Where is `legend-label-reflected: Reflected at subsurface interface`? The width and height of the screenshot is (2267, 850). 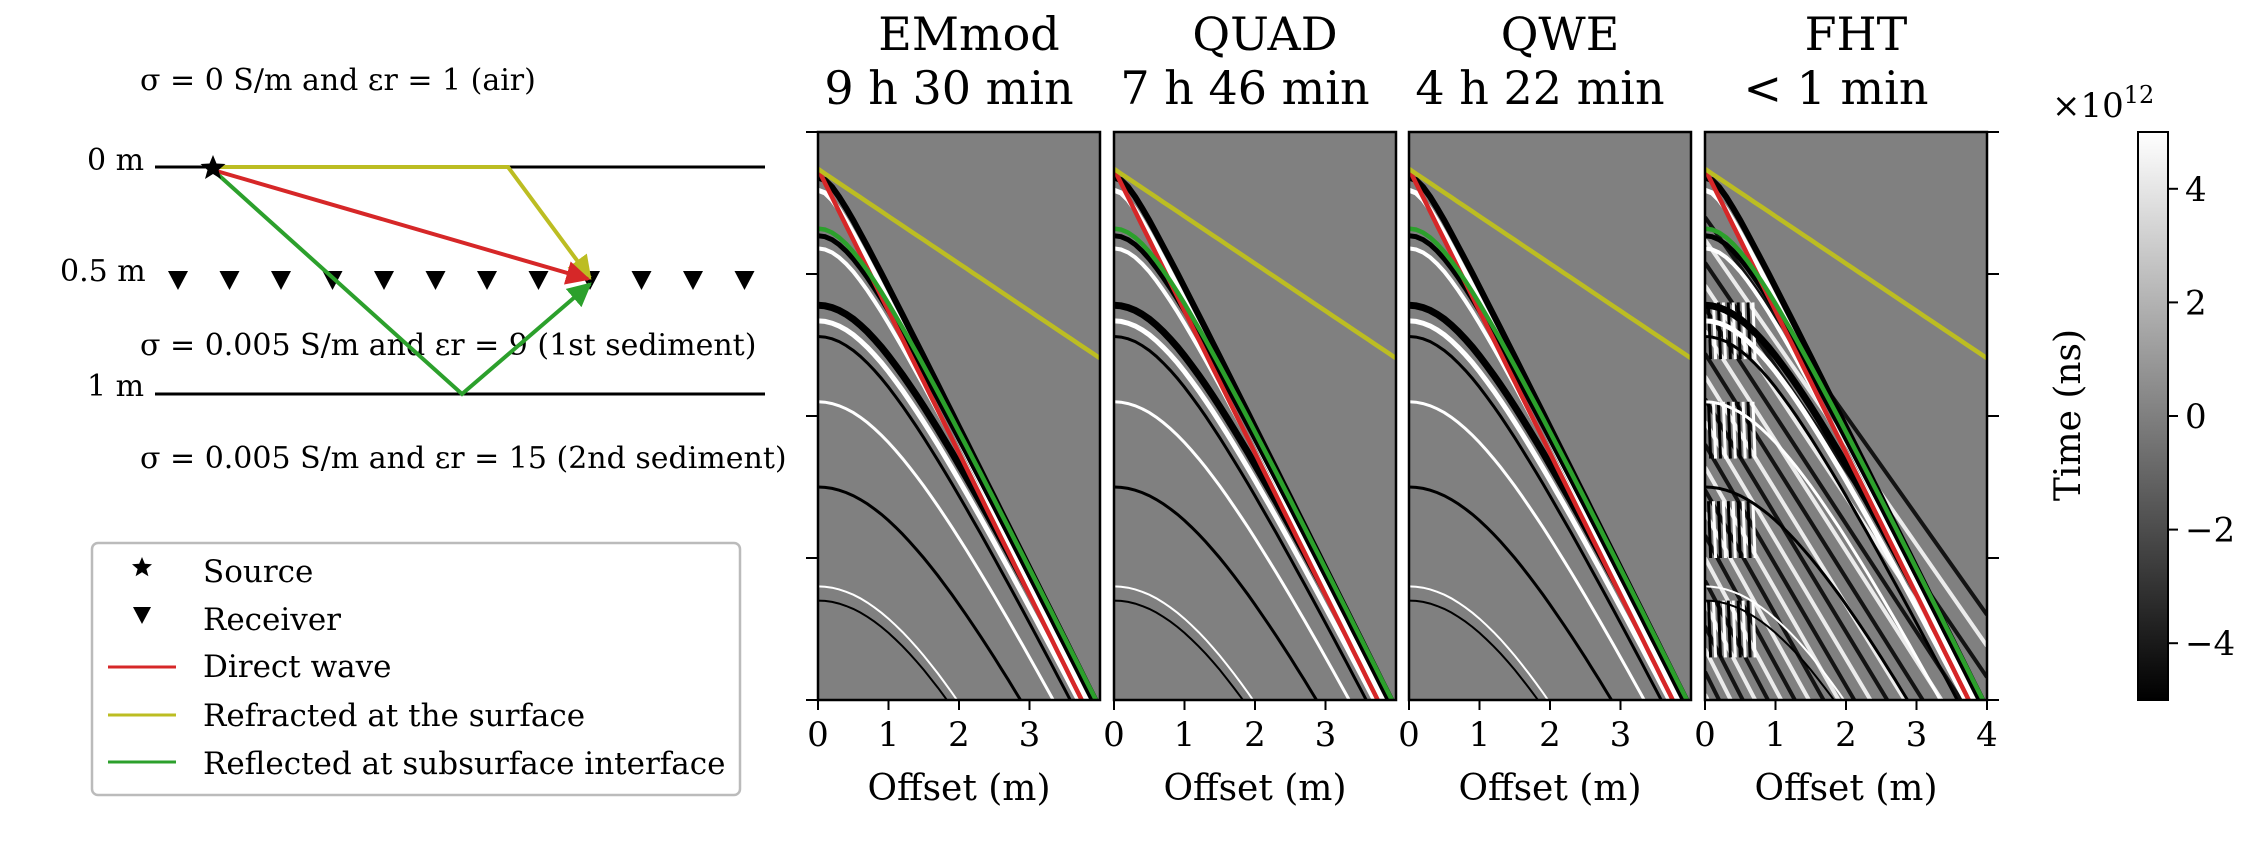
legend-label-reflected: Reflected at subsurface interface is located at coordinates (464, 764).